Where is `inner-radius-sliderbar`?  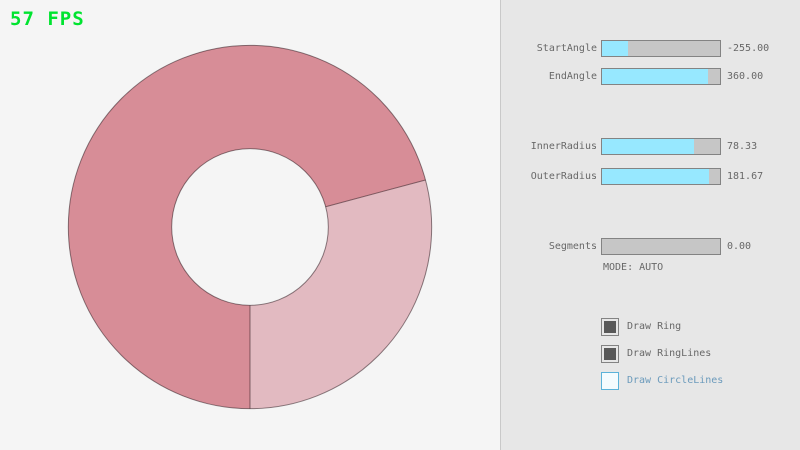
inner-radius-sliderbar is located at coordinates (661, 146).